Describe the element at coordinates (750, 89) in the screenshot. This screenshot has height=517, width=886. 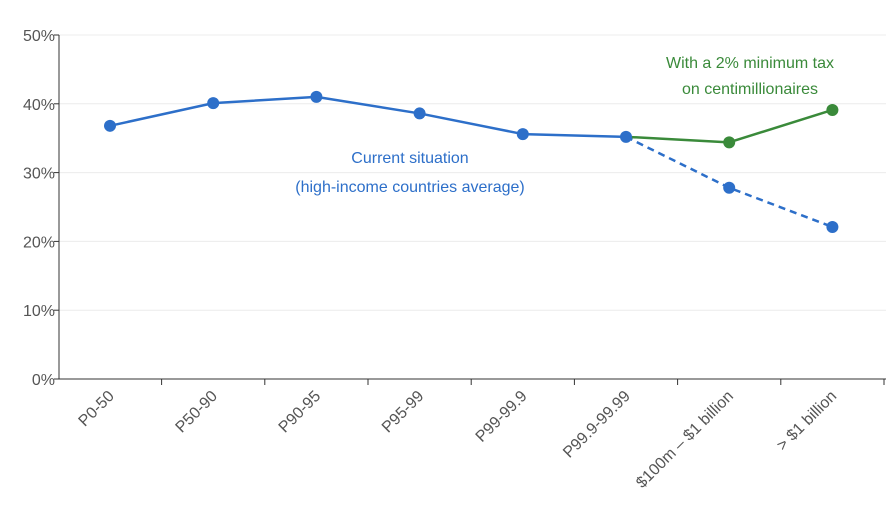
I see `annotation-min-tax: on centimillionaires` at that location.